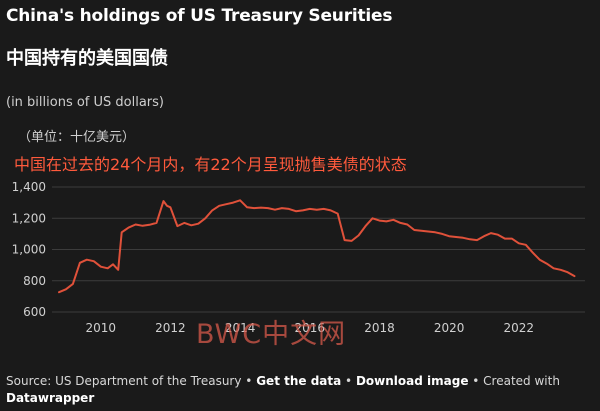  Describe the element at coordinates (34, 281) in the screenshot. I see `y-tick-label: 800` at that location.